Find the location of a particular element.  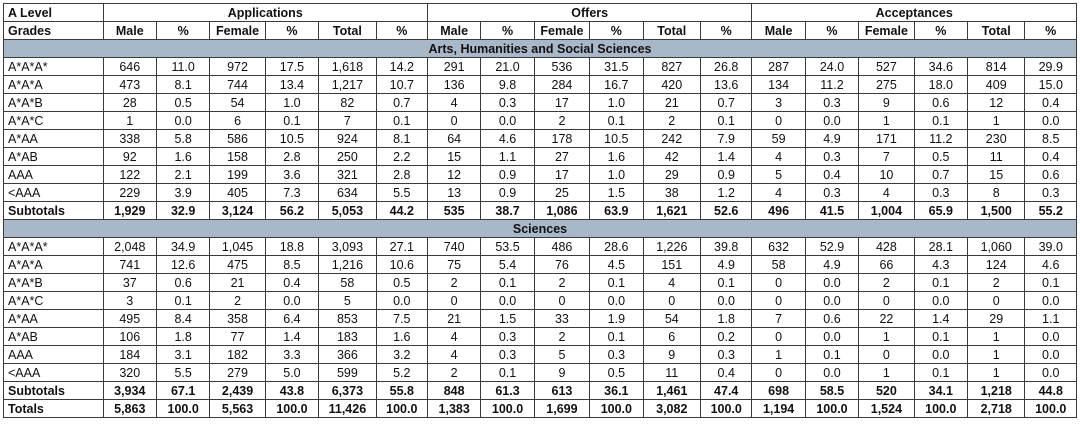

table-cell: 1,621 is located at coordinates (672, 210).